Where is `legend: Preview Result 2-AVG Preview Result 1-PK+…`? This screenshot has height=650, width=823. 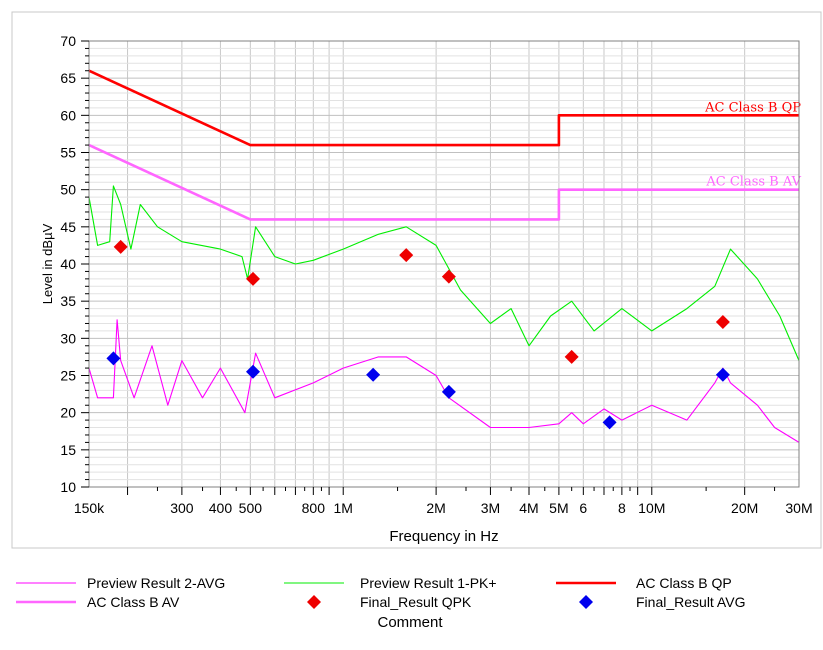 legend: Preview Result 2-AVG Preview Result 1-PK+… is located at coordinates (380, 592).